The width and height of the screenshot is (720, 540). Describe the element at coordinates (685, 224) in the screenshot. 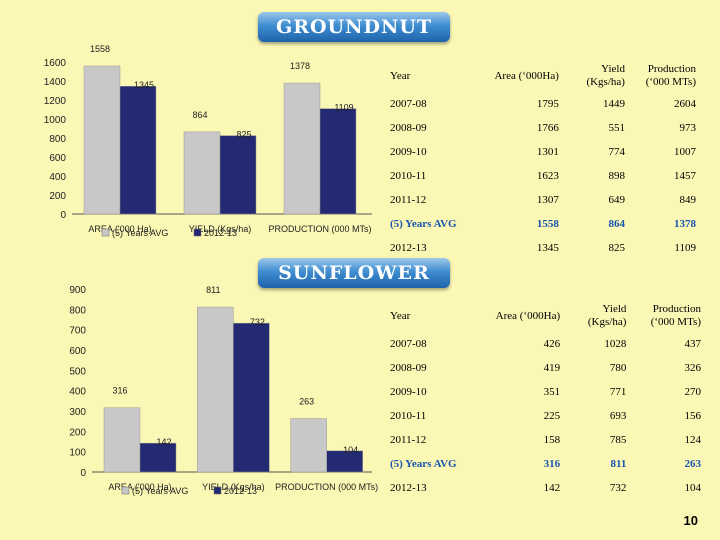

I see `cell-production: 1378` at that location.